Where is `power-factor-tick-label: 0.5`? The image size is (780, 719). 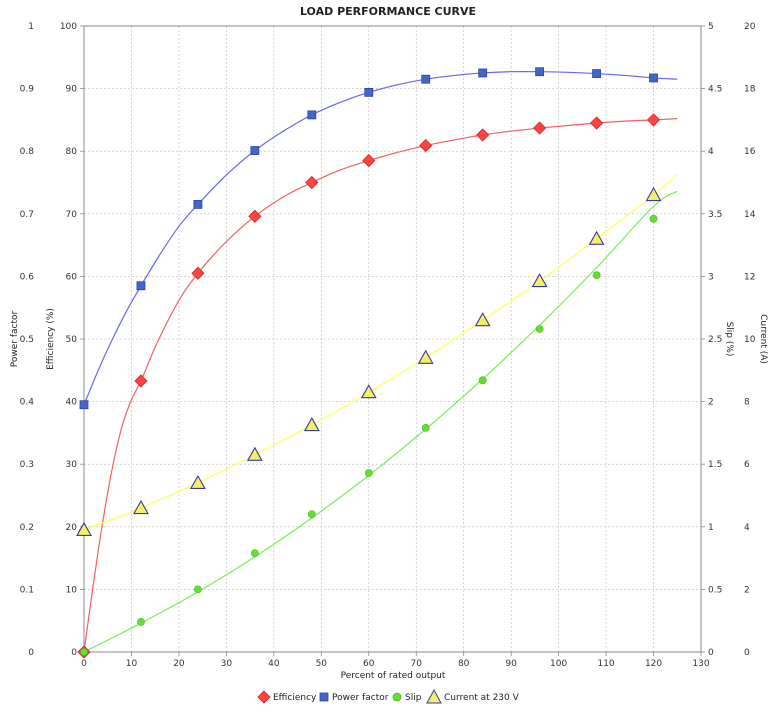 power-factor-tick-label: 0.5 is located at coordinates (27, 340).